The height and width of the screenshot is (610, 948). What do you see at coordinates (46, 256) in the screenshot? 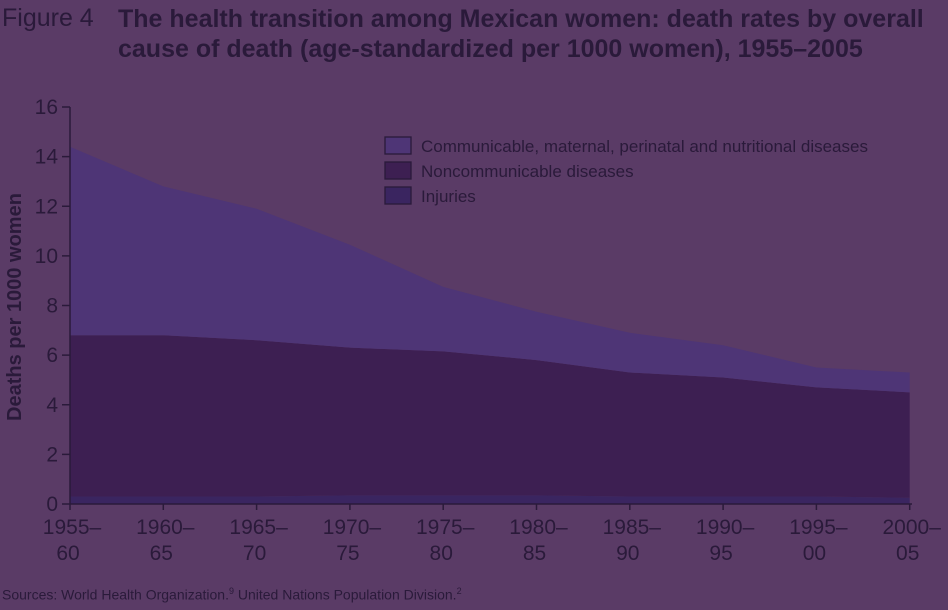
I see `y-tick-label: 10` at bounding box center [46, 256].